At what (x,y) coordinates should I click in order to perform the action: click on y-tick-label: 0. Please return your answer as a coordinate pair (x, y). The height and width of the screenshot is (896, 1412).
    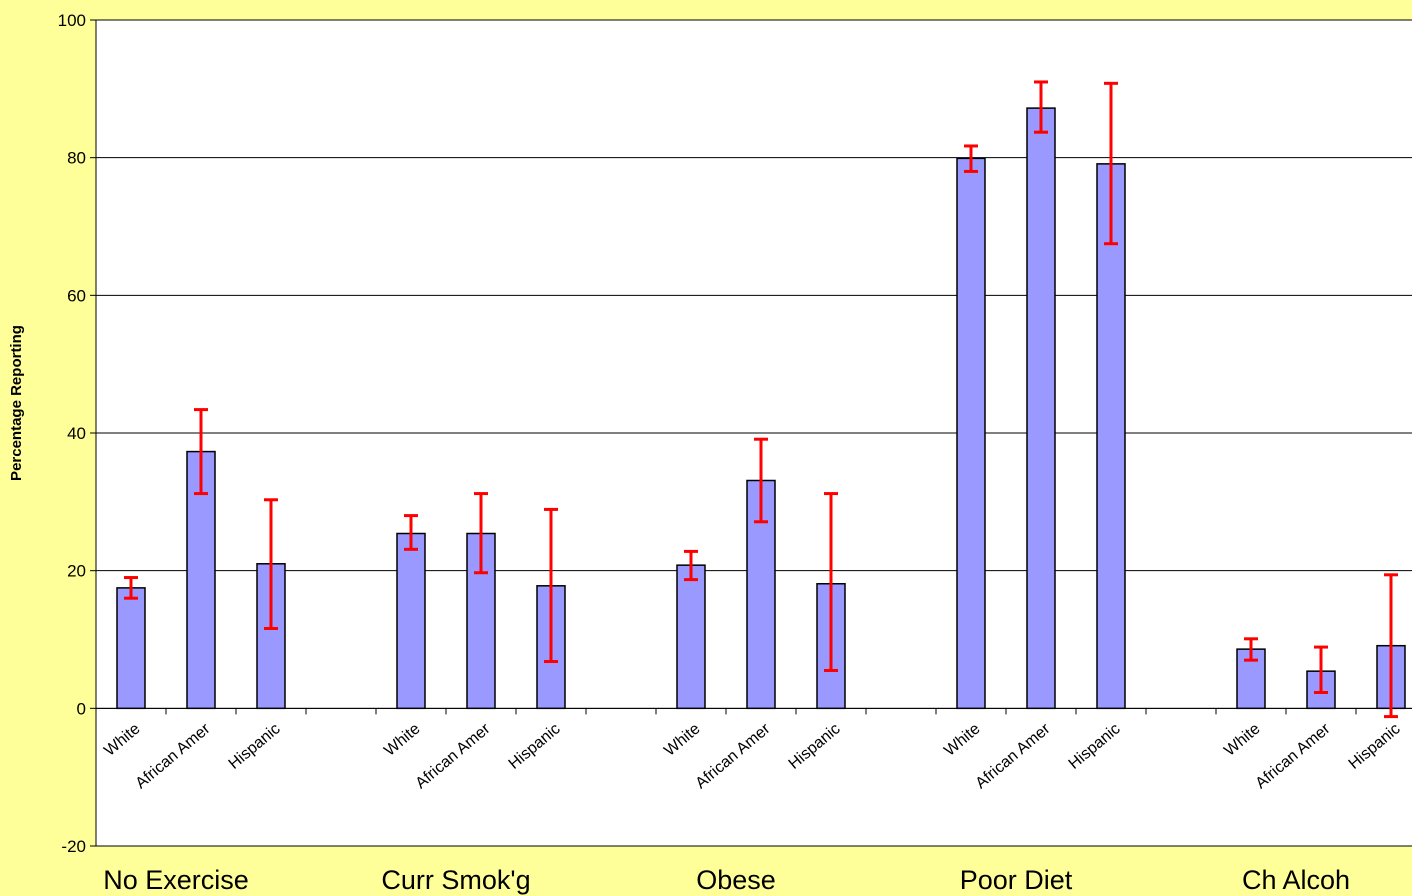
    Looking at the image, I should click on (81, 708).